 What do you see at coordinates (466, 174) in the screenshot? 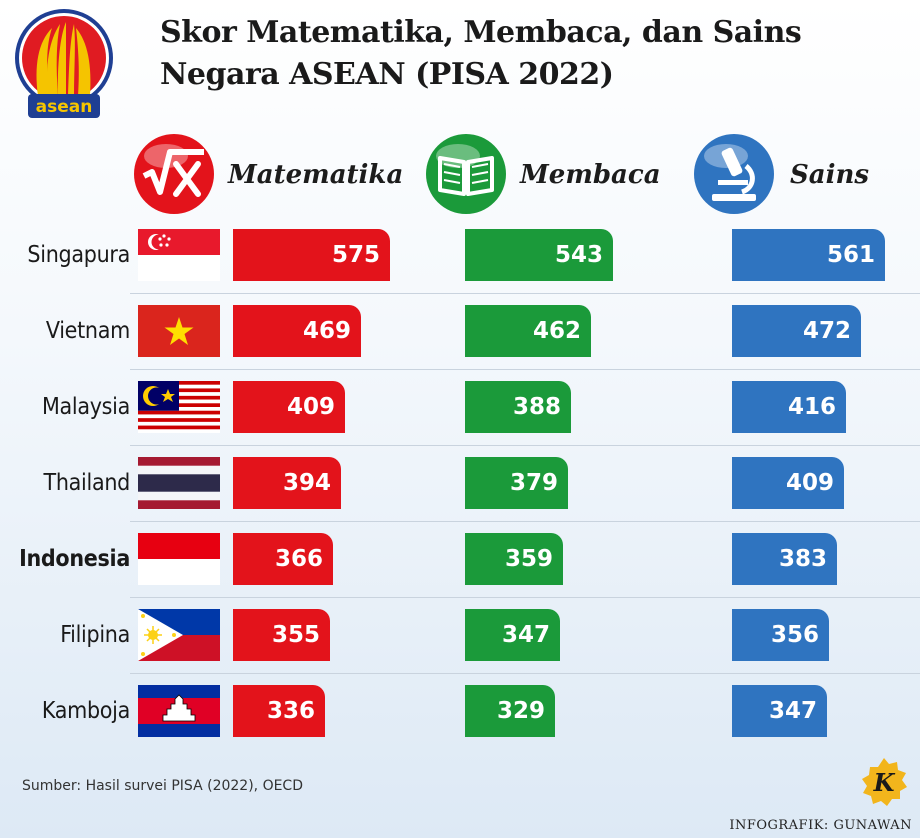
I see `open-book-icon` at bounding box center [466, 174].